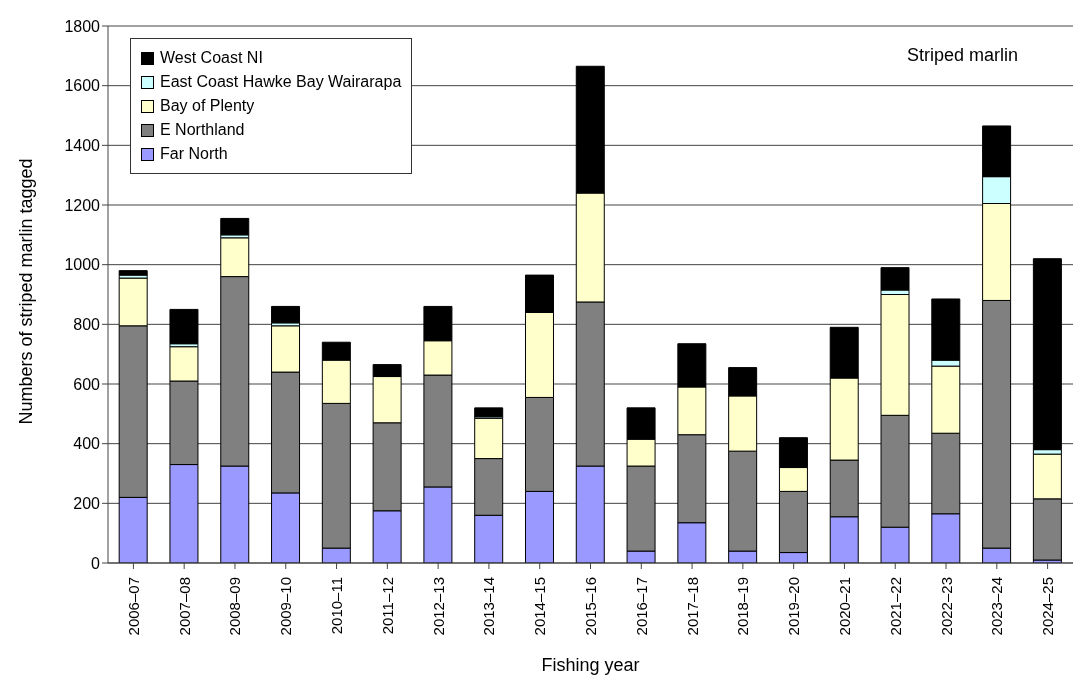 The width and height of the screenshot is (1078, 695). I want to click on x-tick-label: 2020–21, so click(844, 606).